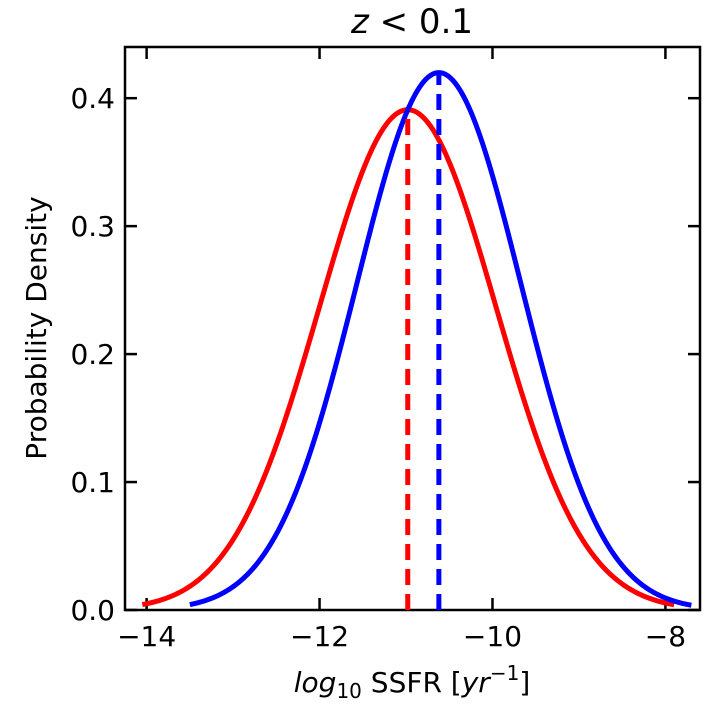 The image size is (710, 705). I want to click on chart-title: z < 0.1, so click(411, 22).